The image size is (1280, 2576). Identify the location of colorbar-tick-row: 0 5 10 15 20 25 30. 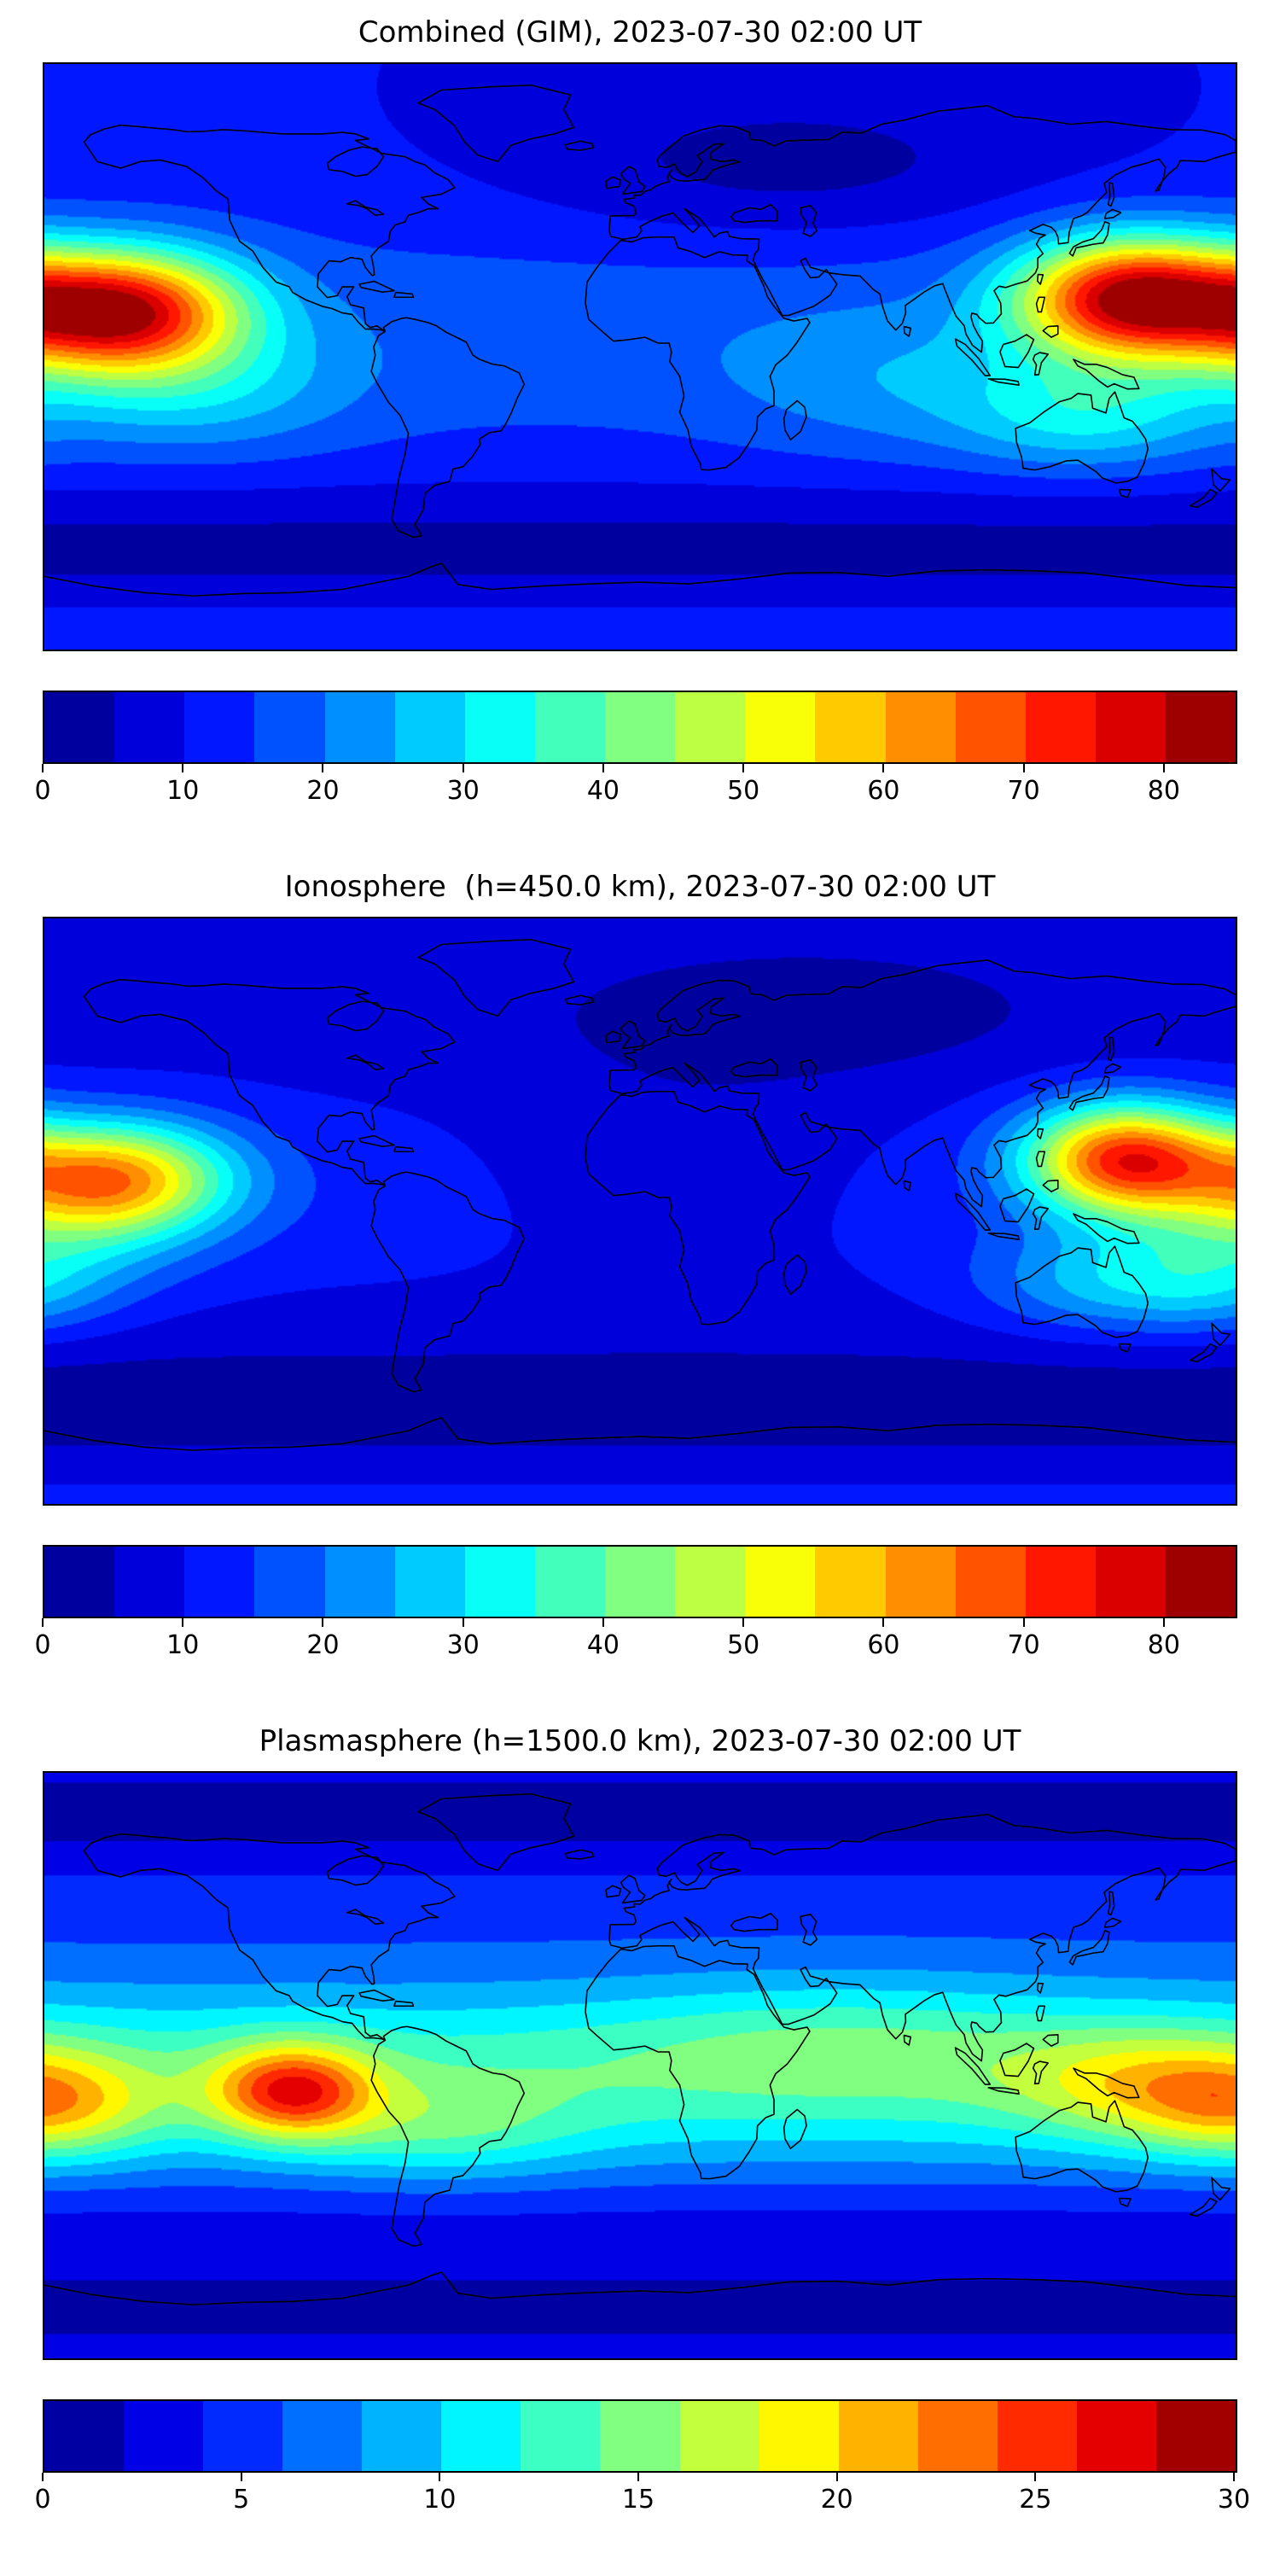
(642, 2500).